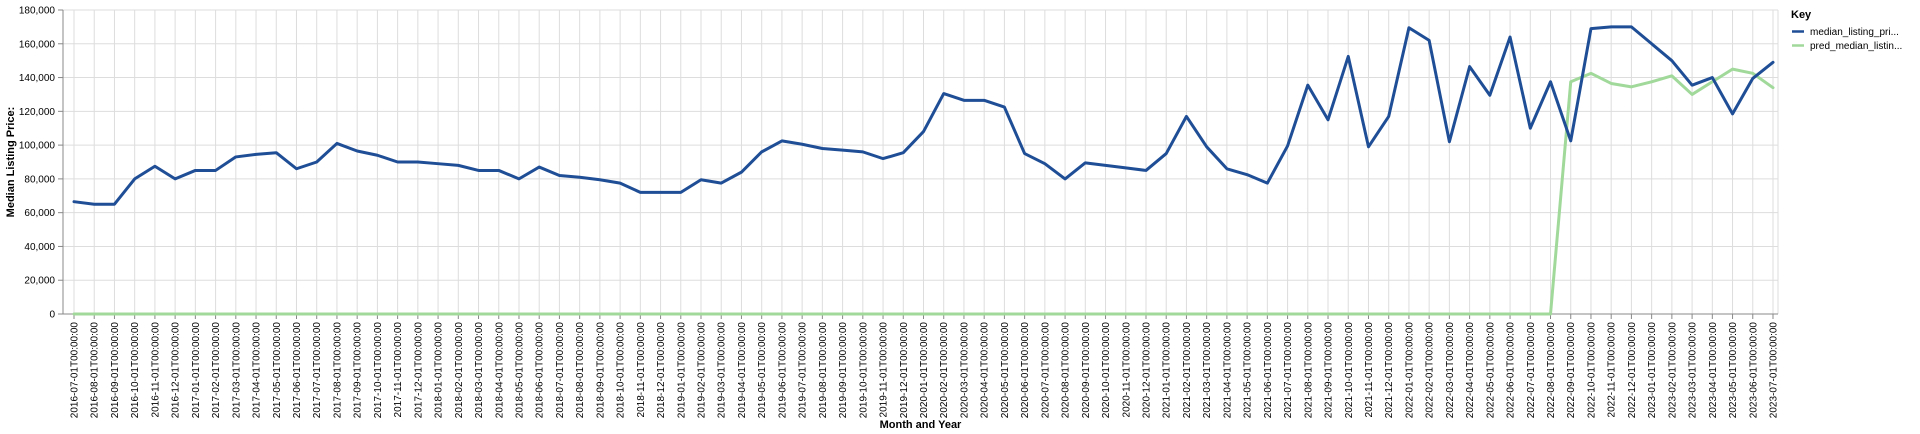 The width and height of the screenshot is (1920, 434). Describe the element at coordinates (1329, 370) in the screenshot. I see `x-tick-label: 2021-09-01T00:00:00` at that location.